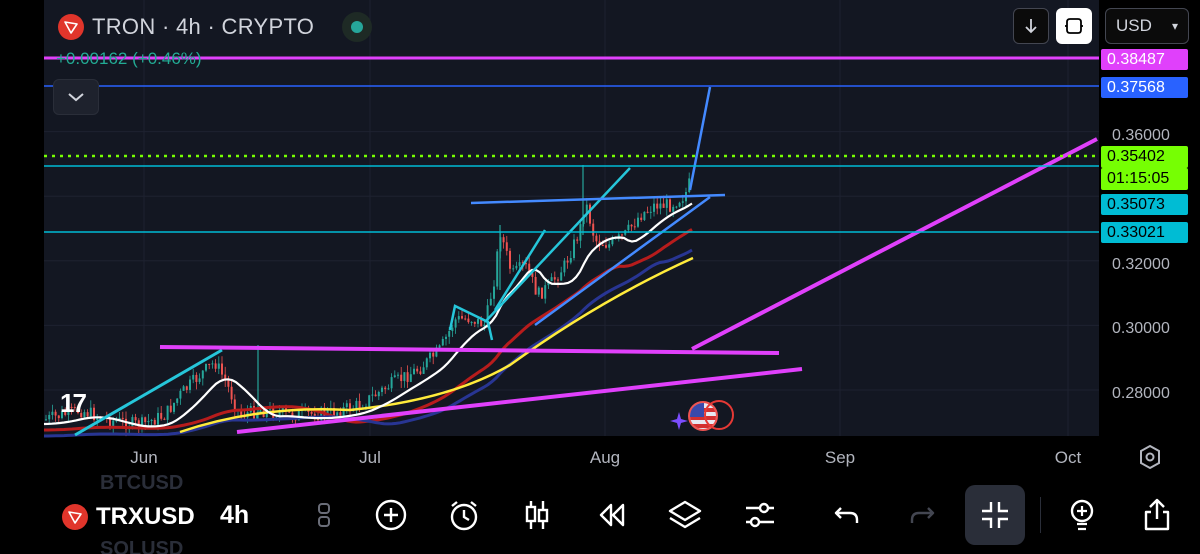 Image resolution: width=1200 pixels, height=554 pixels. I want to click on layers-icon, so click(685, 515).